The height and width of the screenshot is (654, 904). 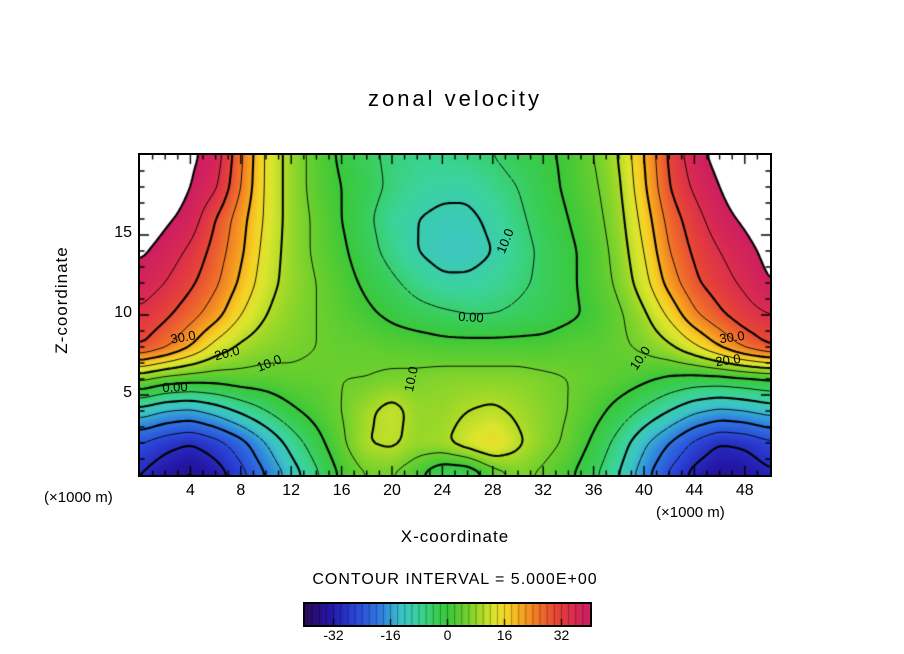 What do you see at coordinates (61, 300) in the screenshot?
I see `z-axis-label: Z-coordinate` at bounding box center [61, 300].